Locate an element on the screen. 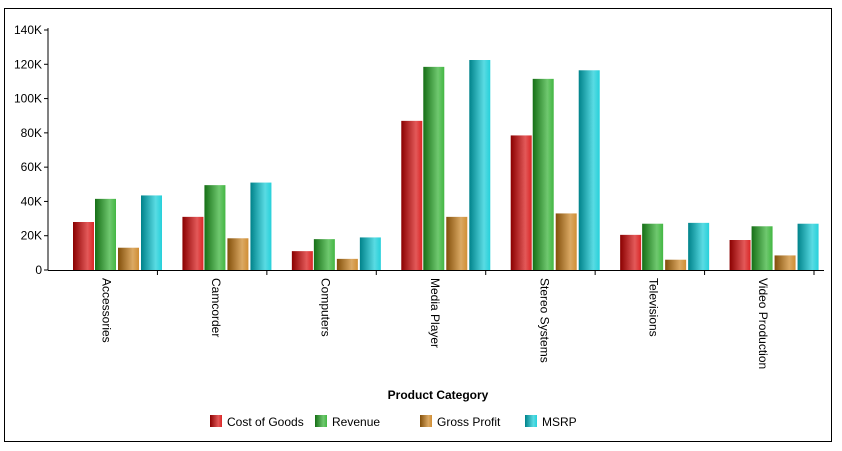  bar-revenue-computers is located at coordinates (324, 254).